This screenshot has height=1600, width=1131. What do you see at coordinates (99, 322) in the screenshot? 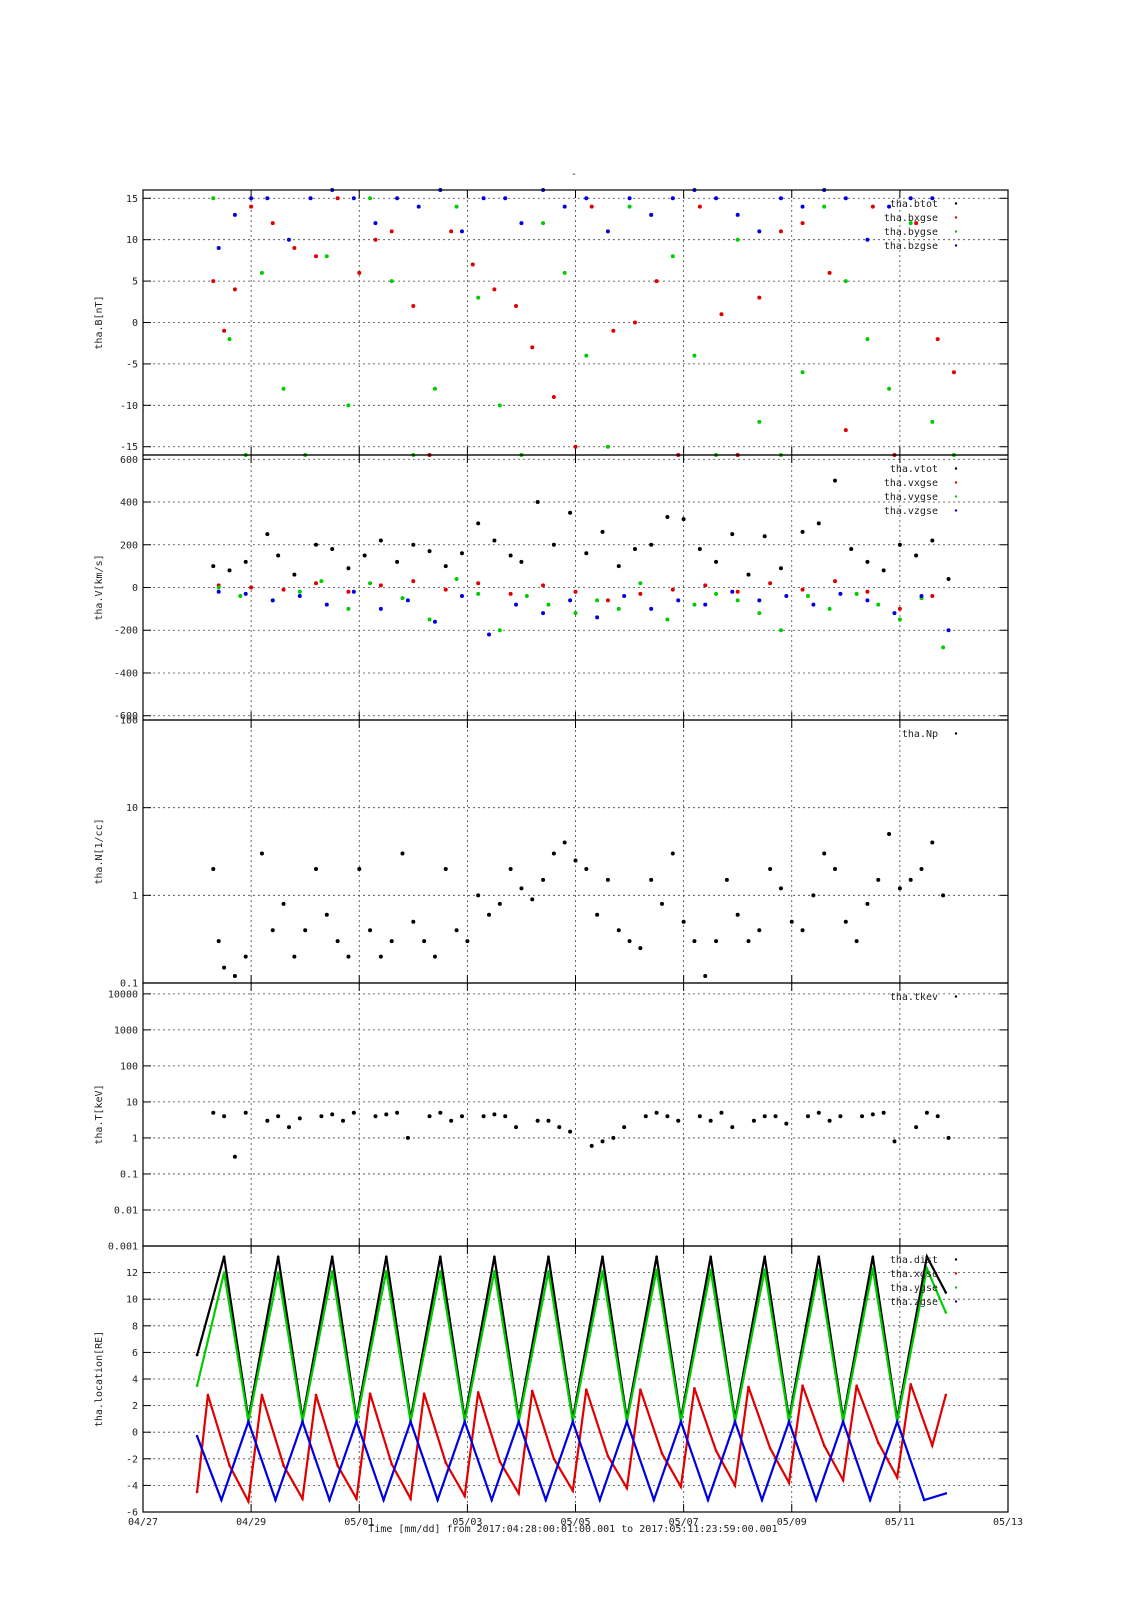
I see `y-axis-label: tha.B[nT]` at bounding box center [99, 322].